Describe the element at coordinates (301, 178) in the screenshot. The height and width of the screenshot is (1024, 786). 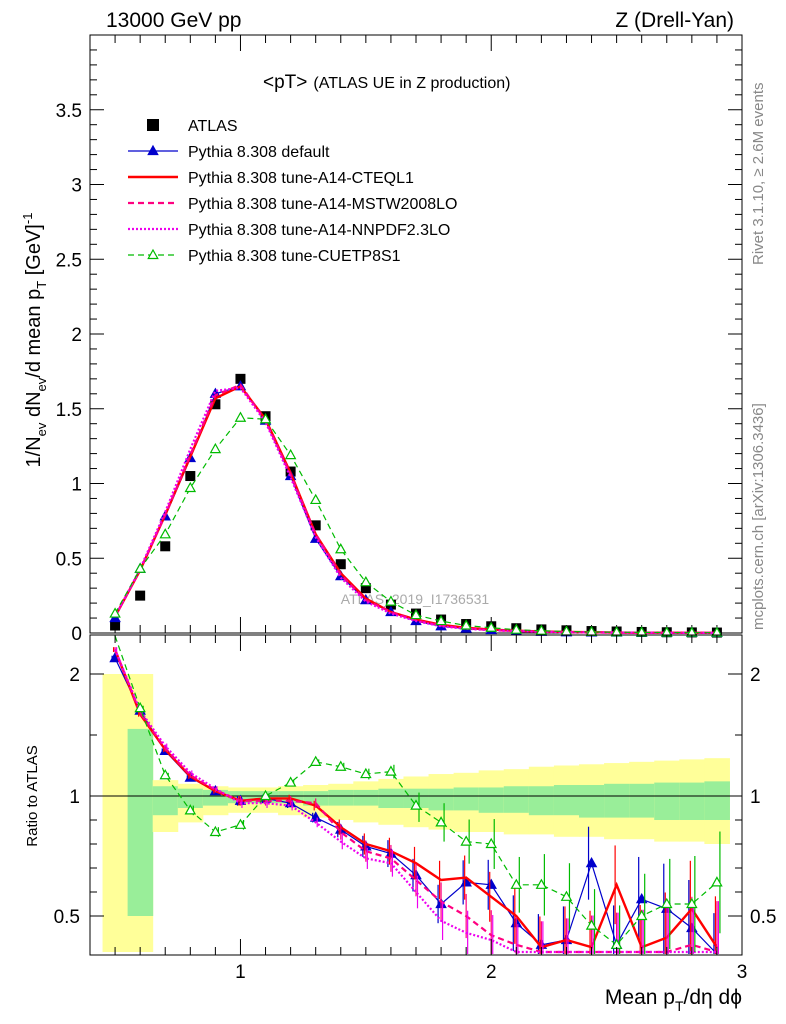
I see `legend-label: Pythia 8.308 tune-A14-CTEQL1` at that location.